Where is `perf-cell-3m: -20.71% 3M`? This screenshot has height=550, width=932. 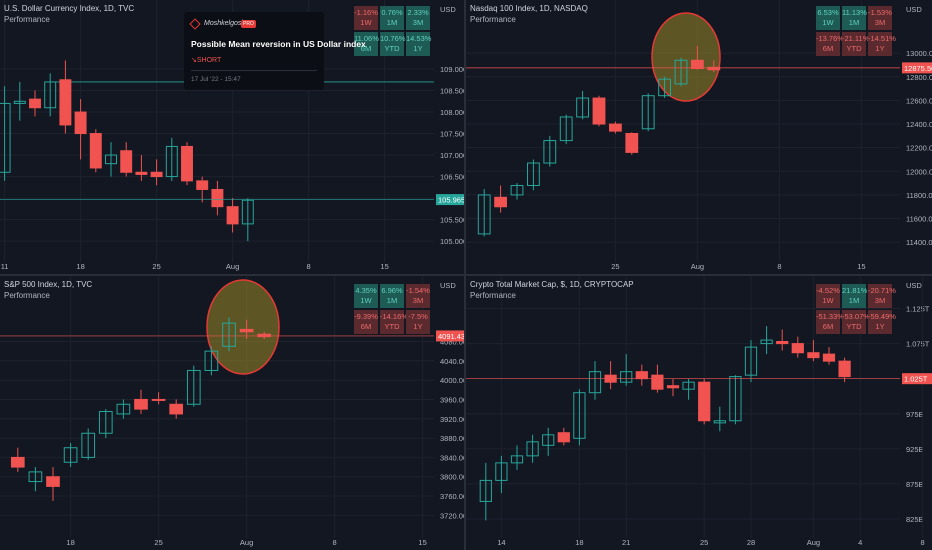 perf-cell-3m: -20.71% 3M is located at coordinates (882, 296).